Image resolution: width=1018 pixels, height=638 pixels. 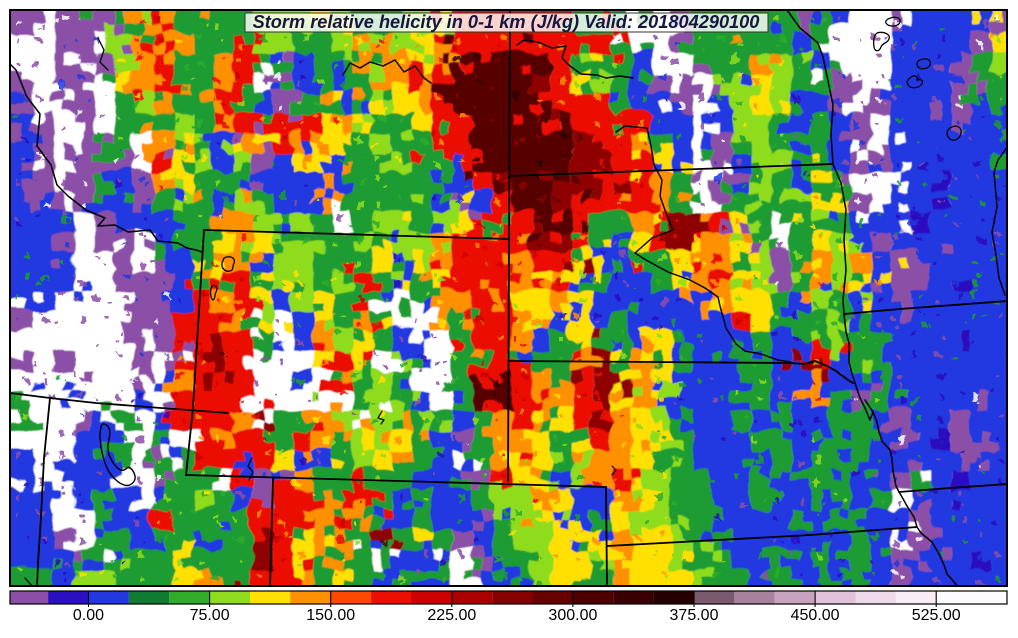 I want to click on svg-text: 0.00, so click(x=88, y=615).